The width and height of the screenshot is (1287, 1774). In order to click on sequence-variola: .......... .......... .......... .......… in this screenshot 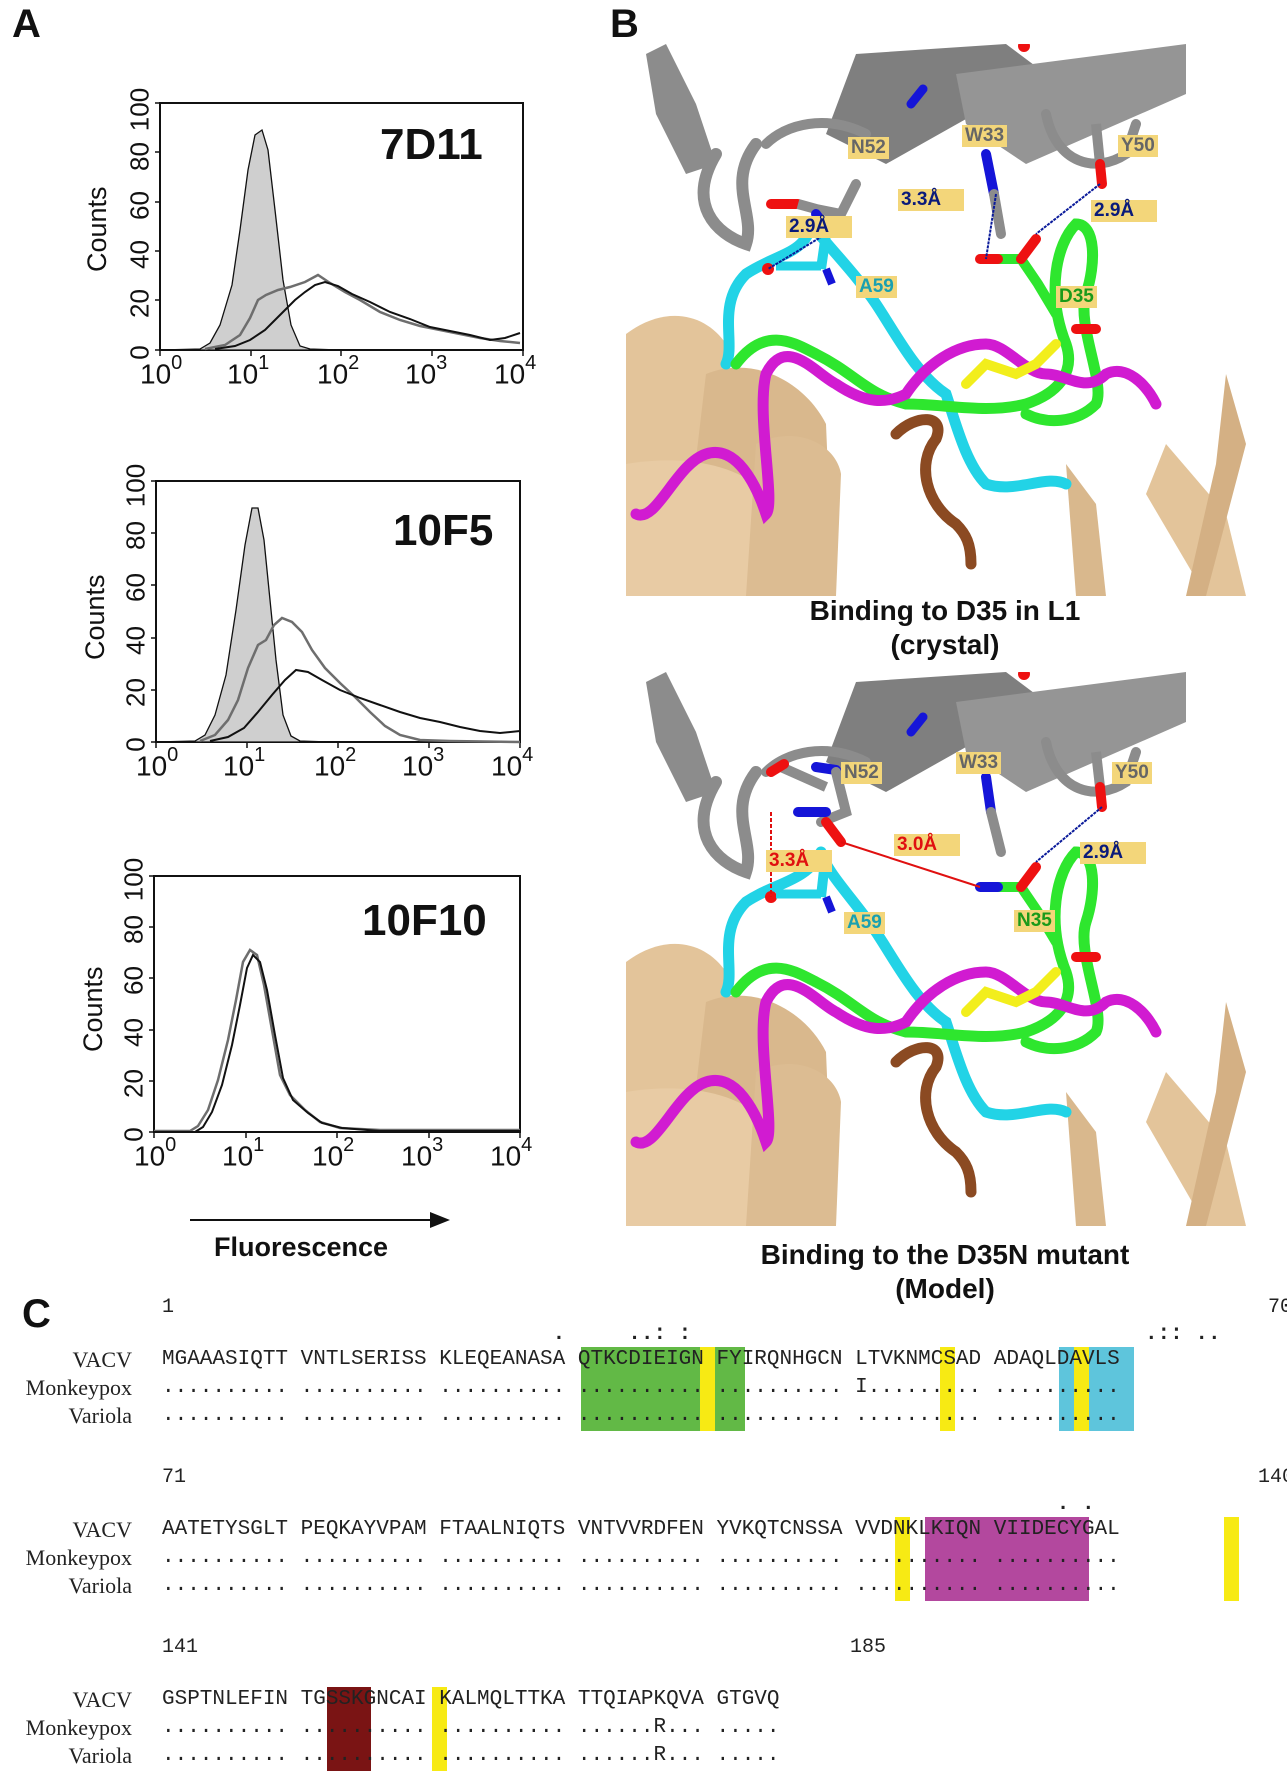, I will do `click(641, 1585)`.